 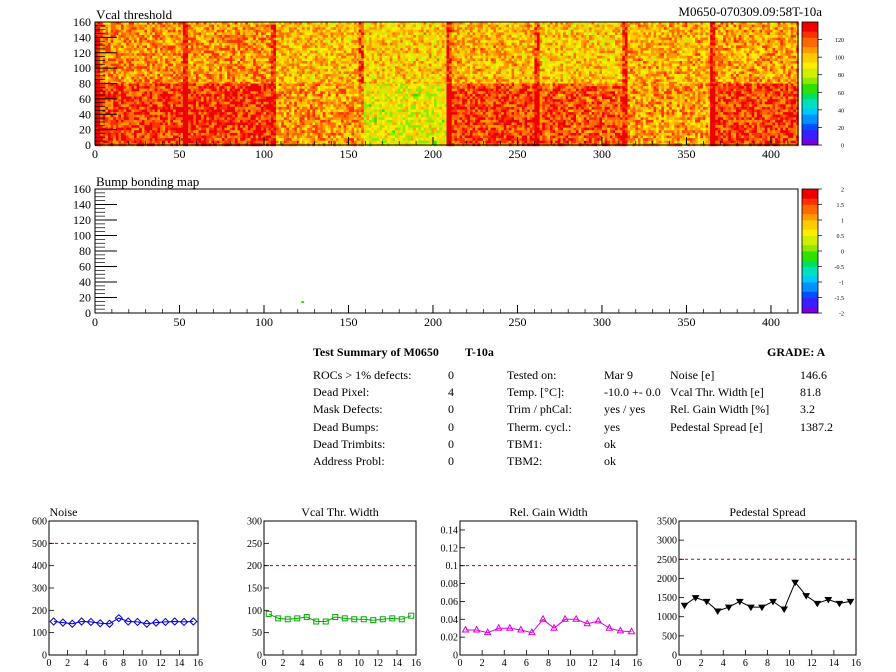 I want to click on y-tick-label: 100, so click(x=82, y=68).